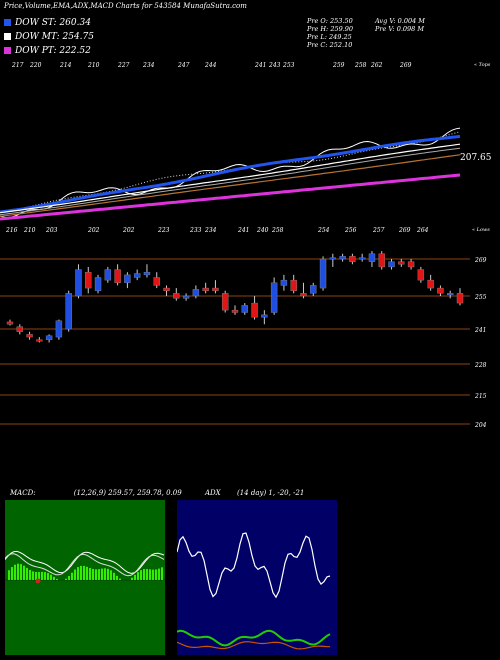  I want to click on stat-low: Pre L: 249.25, so click(329, 37).